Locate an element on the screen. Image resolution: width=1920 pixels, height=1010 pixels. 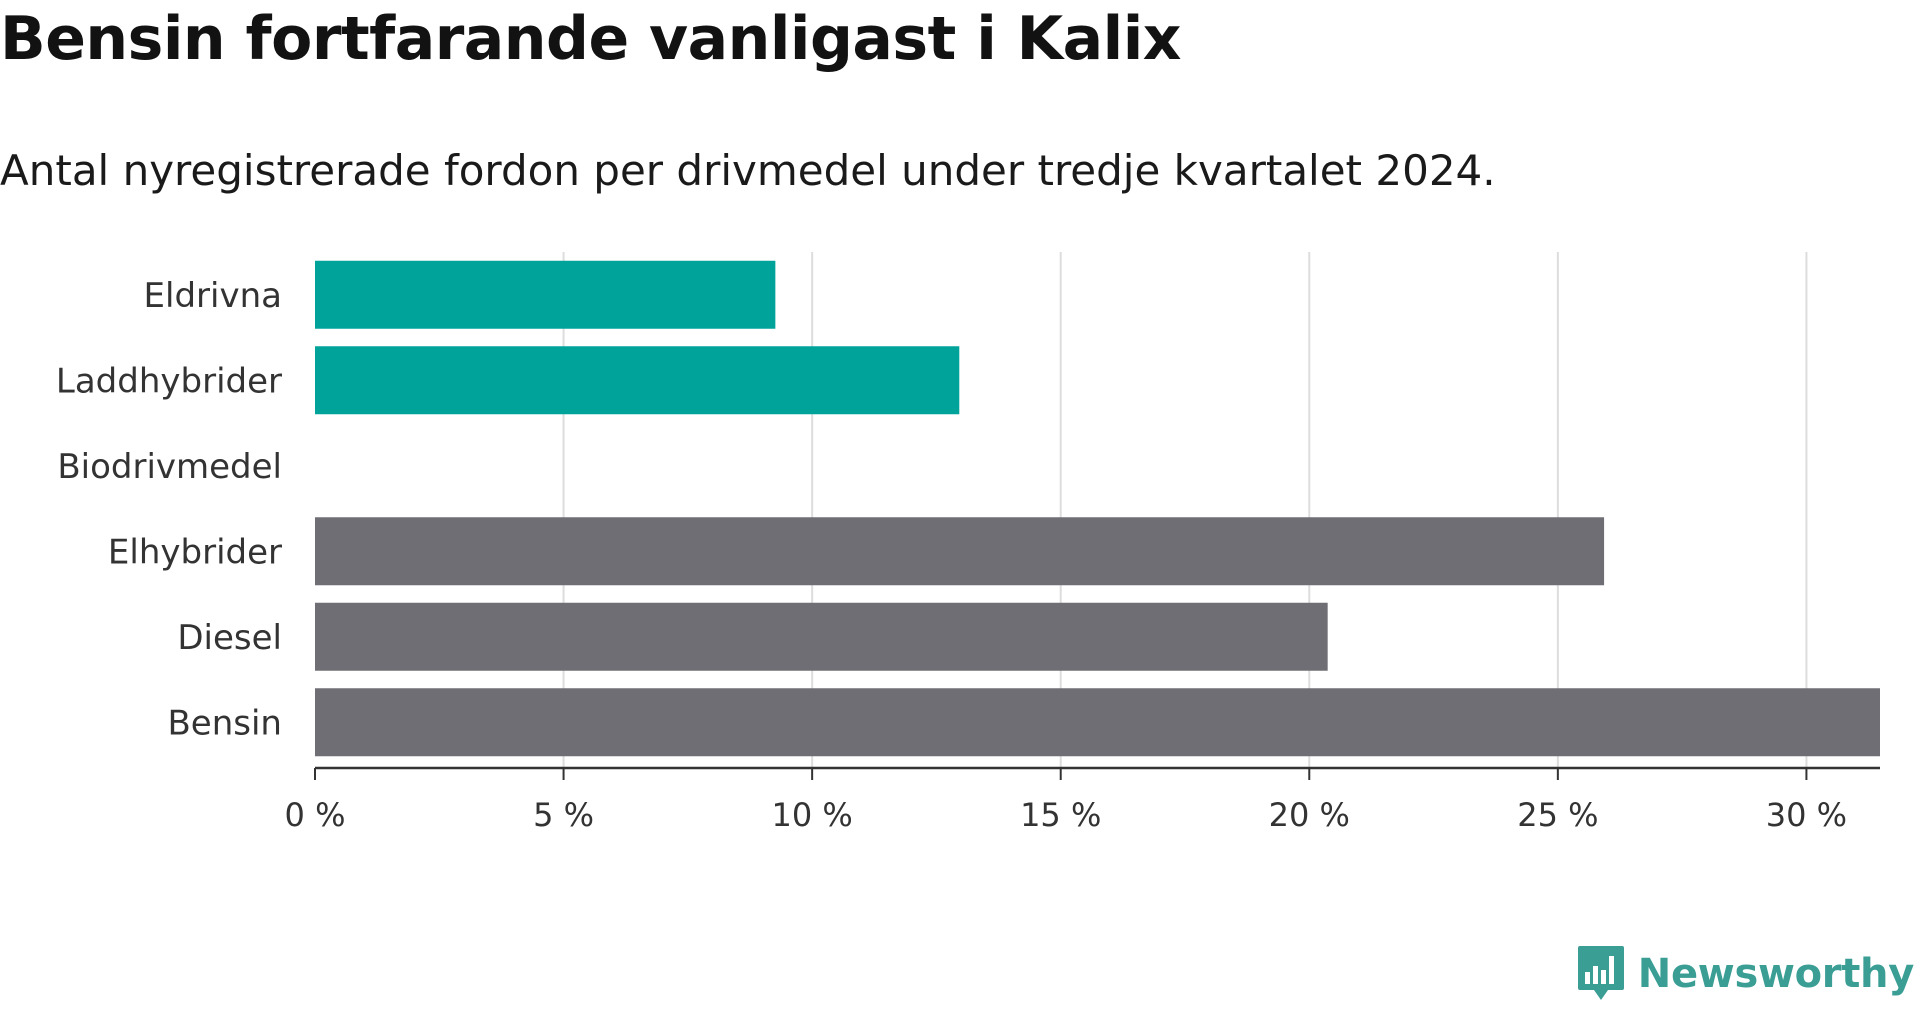
category-label: Diesel is located at coordinates (229, 638).